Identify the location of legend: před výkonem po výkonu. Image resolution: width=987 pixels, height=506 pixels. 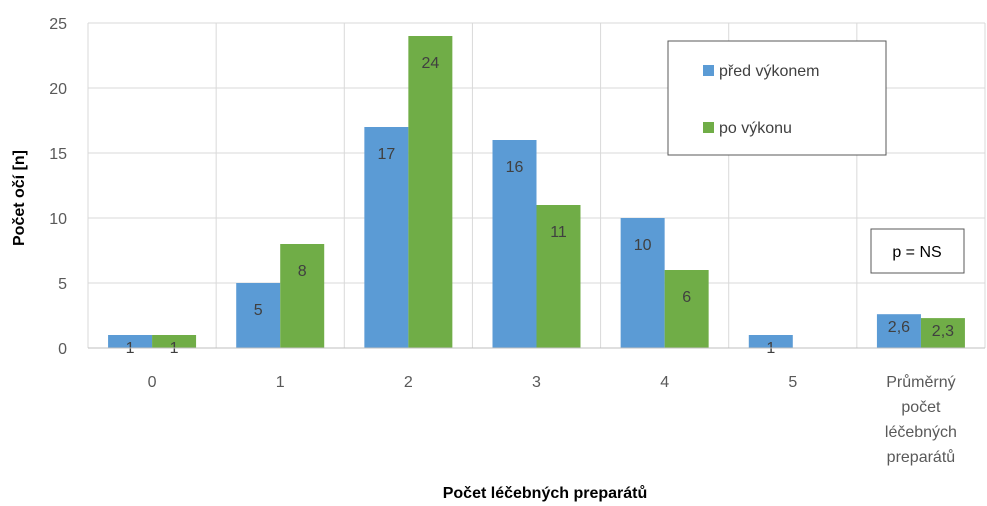
(777, 98).